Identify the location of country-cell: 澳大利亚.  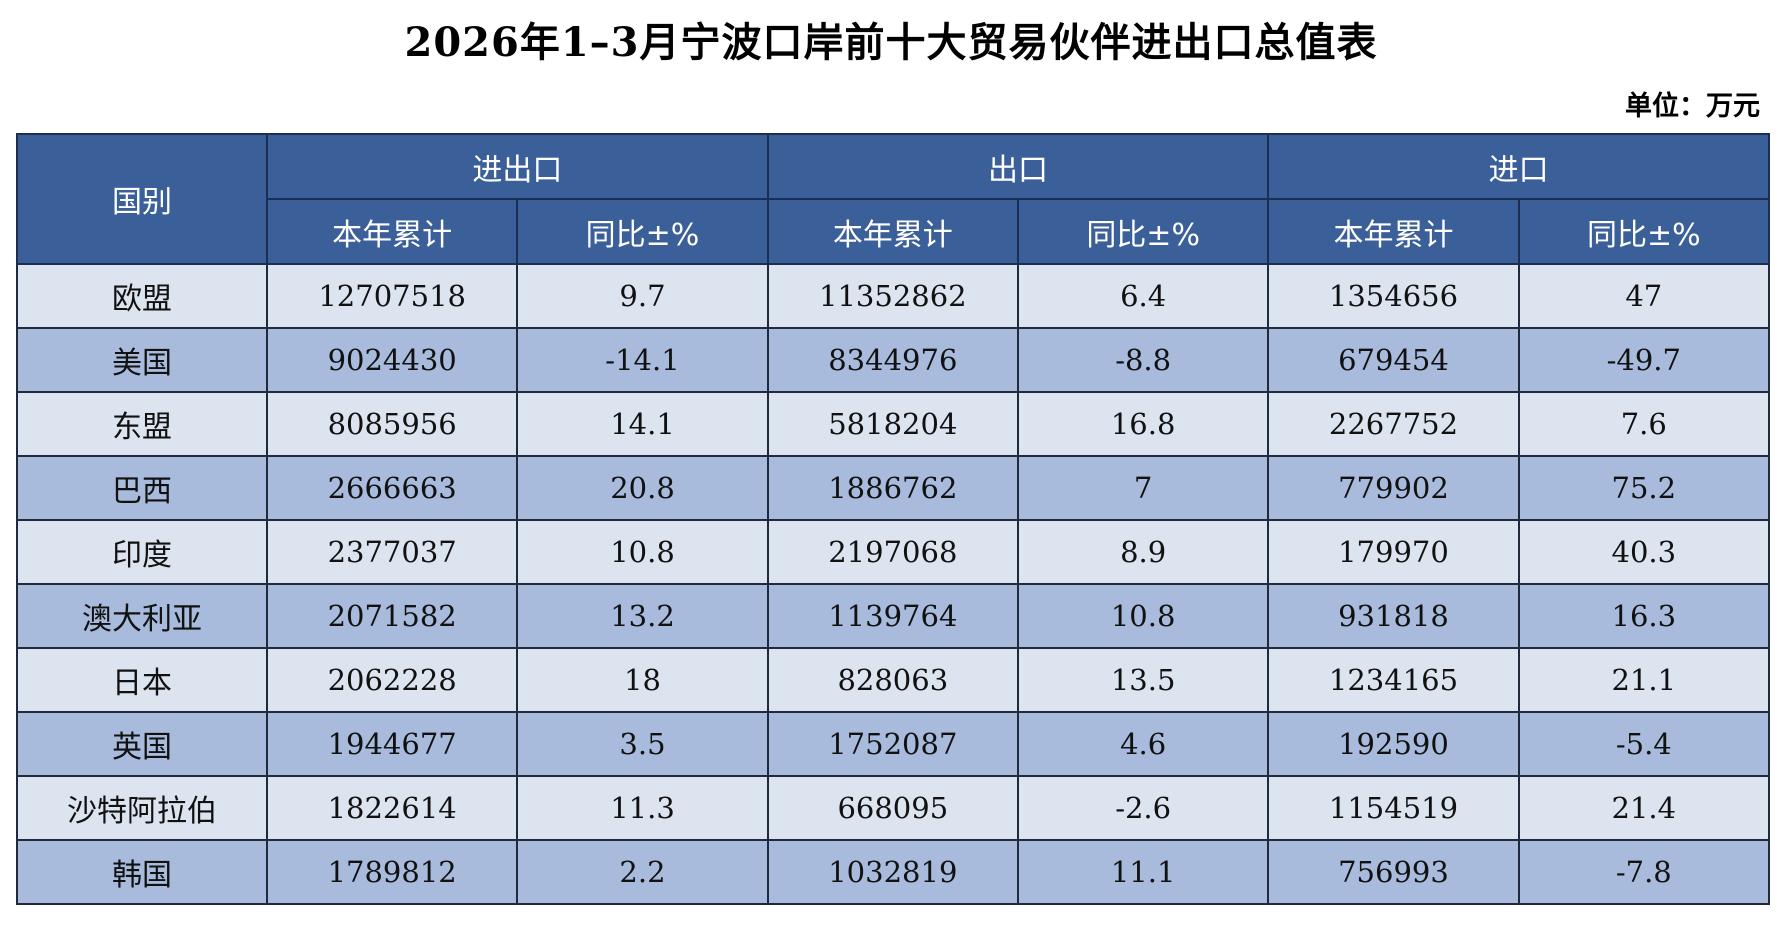
(142, 616).